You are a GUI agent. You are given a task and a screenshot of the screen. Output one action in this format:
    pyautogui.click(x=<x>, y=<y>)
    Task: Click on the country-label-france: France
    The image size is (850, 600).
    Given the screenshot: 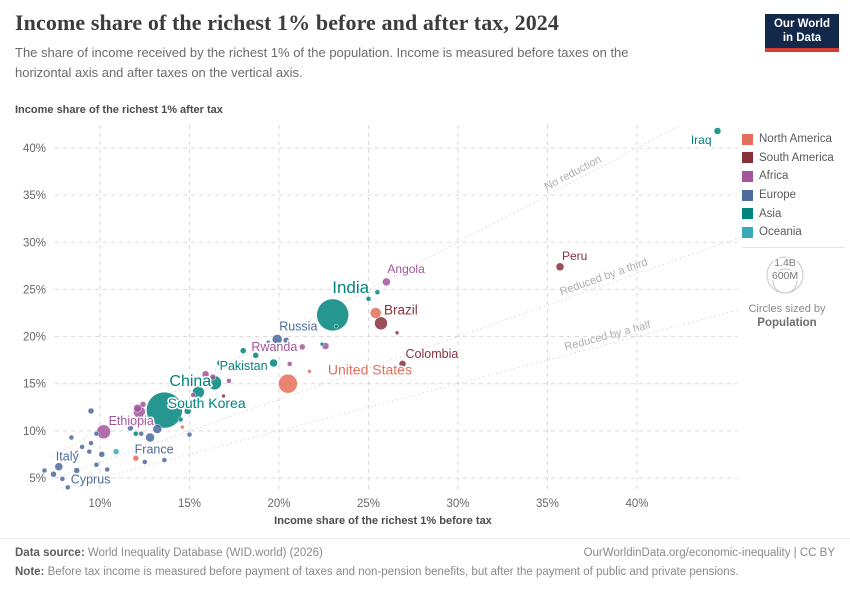 What is the action you would take?
    pyautogui.click(x=154, y=450)
    